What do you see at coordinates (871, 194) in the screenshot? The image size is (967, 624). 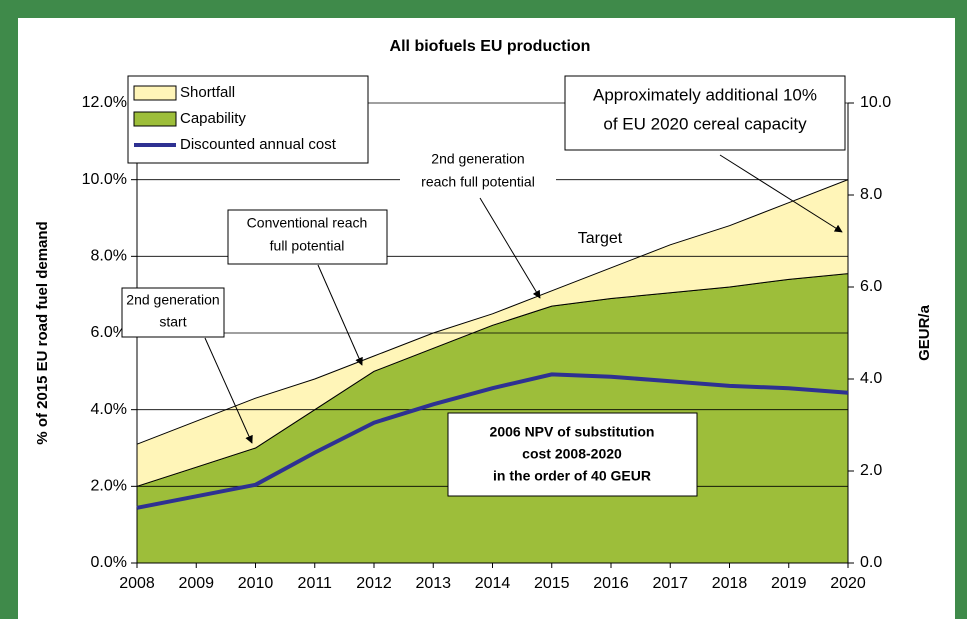 I see `y2-tick-label: 8.0` at bounding box center [871, 194].